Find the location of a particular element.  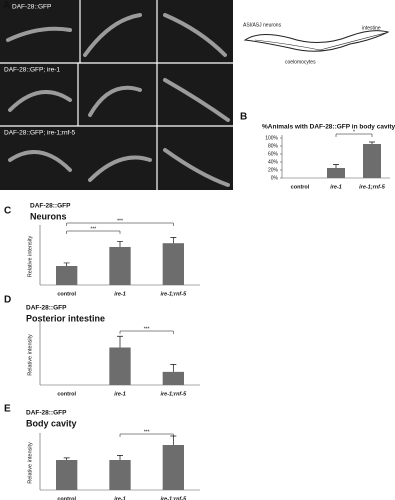

y-tick-label: 20% is located at coordinates (273, 170).